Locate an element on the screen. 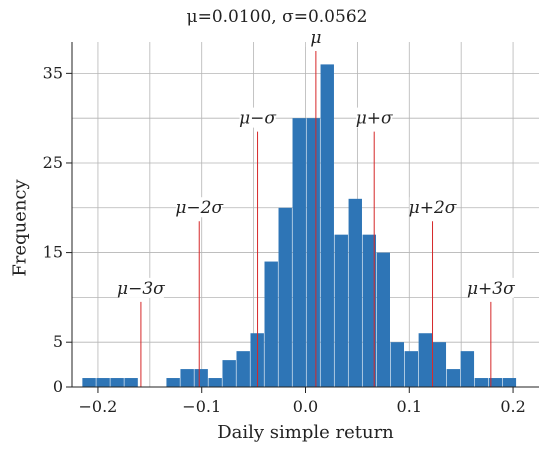 The height and width of the screenshot is (456, 554). x-tick-label: 0.2 is located at coordinates (512, 406).